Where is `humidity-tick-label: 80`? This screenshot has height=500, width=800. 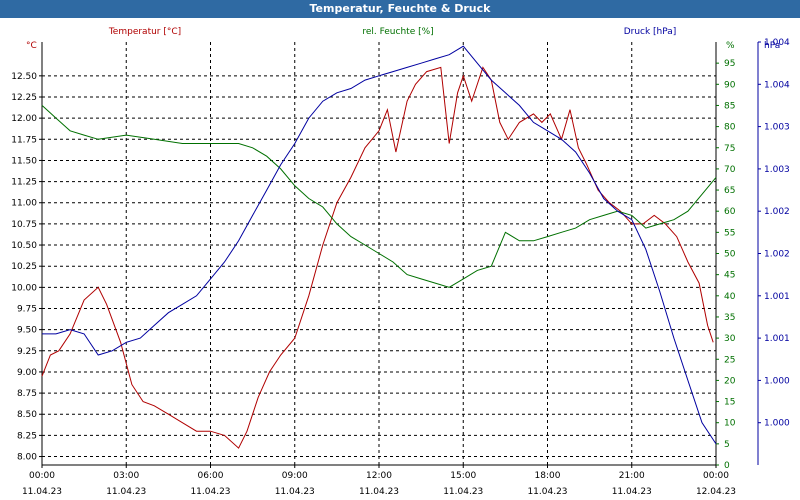 humidity-tick-label: 80 is located at coordinates (730, 128).